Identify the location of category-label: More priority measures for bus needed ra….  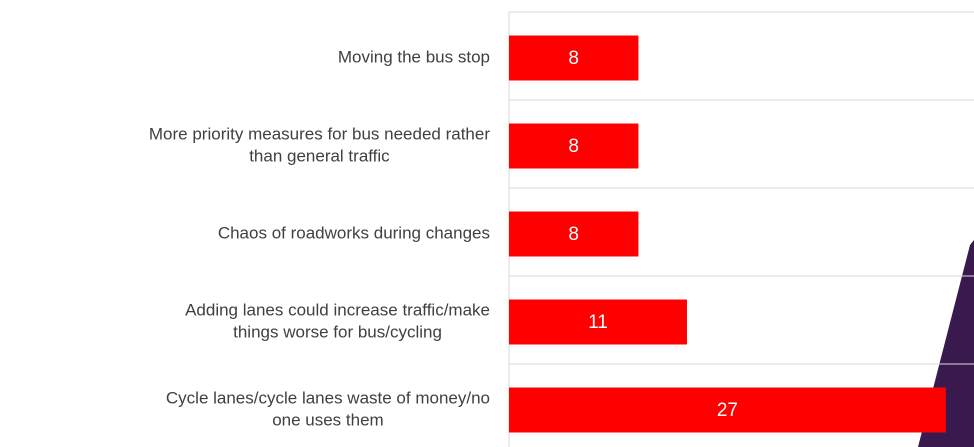
(319, 133).